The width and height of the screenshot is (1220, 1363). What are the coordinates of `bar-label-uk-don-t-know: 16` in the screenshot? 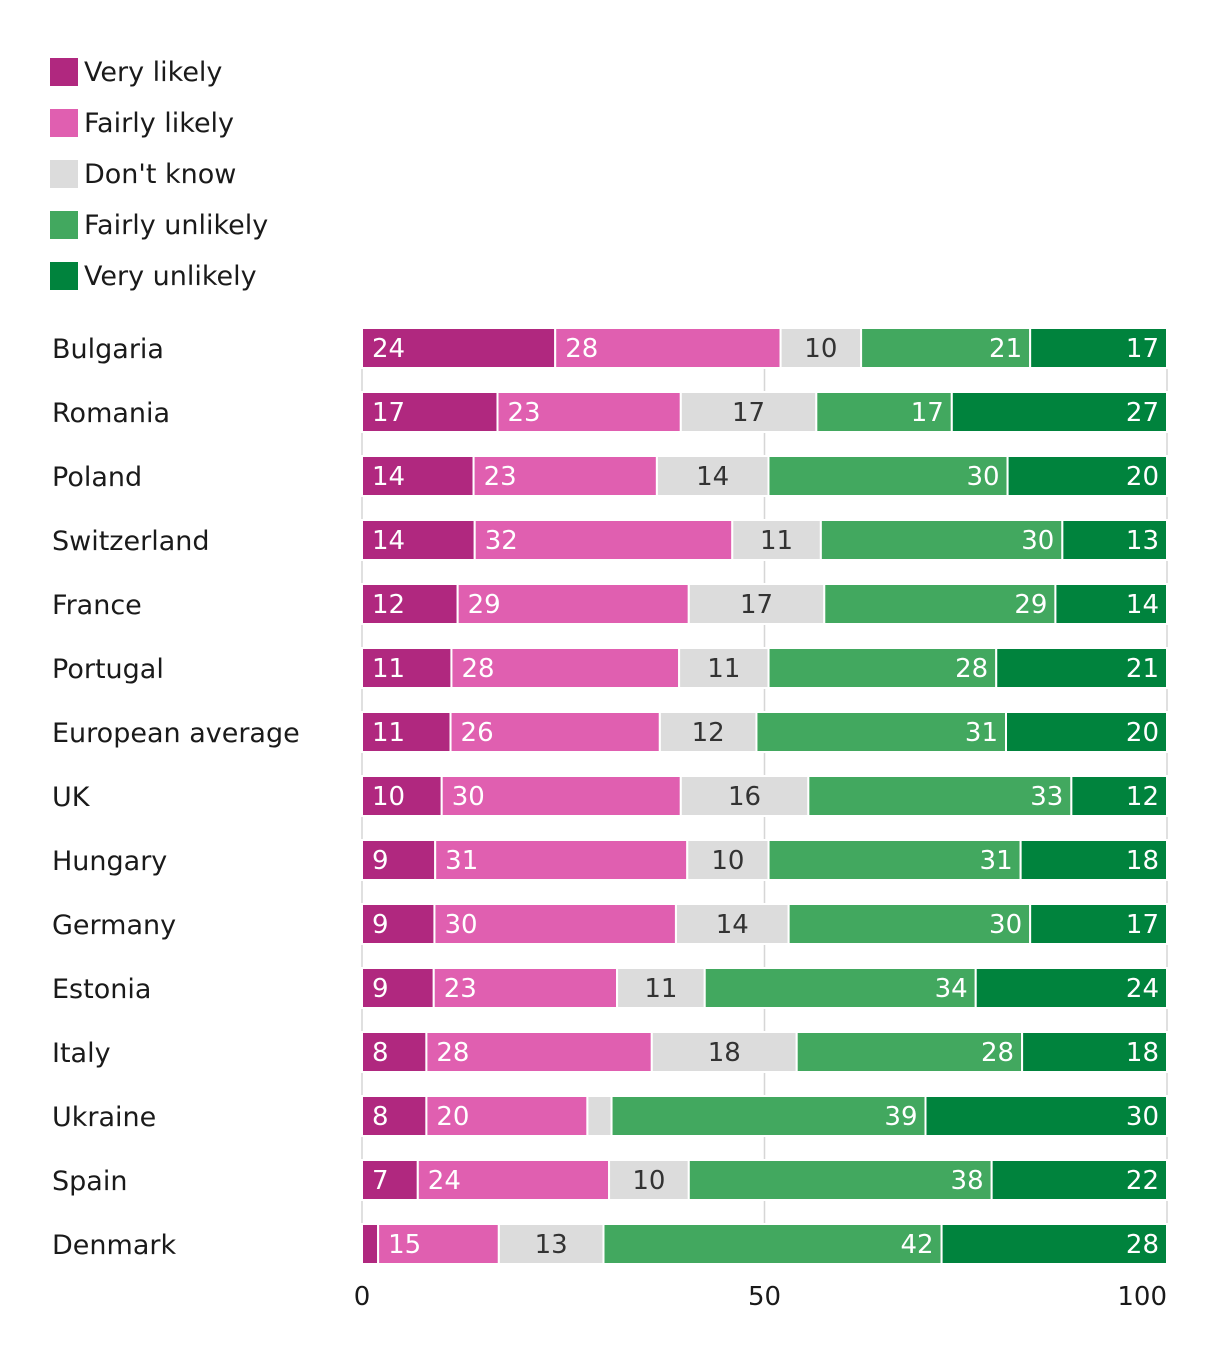 It's located at (744, 797).